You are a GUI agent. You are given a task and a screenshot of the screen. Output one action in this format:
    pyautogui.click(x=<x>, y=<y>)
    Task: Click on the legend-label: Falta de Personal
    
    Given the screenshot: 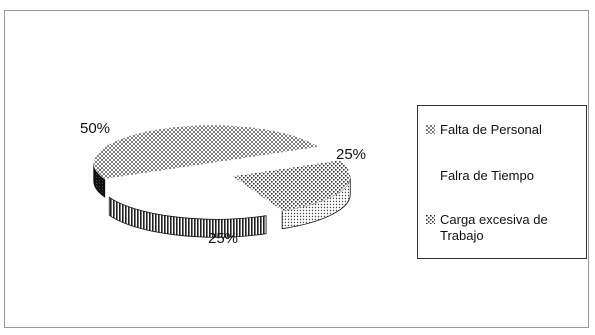 What is the action you would take?
    pyautogui.click(x=491, y=129)
    